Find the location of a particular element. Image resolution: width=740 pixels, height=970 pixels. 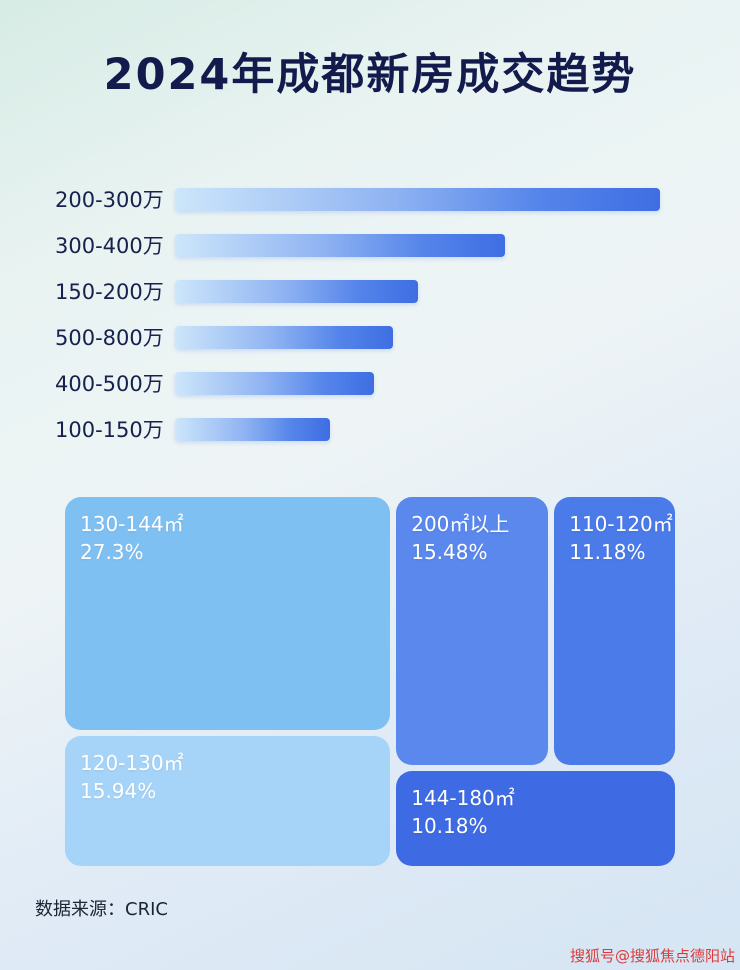

treemap-cell-value: 11.18% is located at coordinates (607, 552).